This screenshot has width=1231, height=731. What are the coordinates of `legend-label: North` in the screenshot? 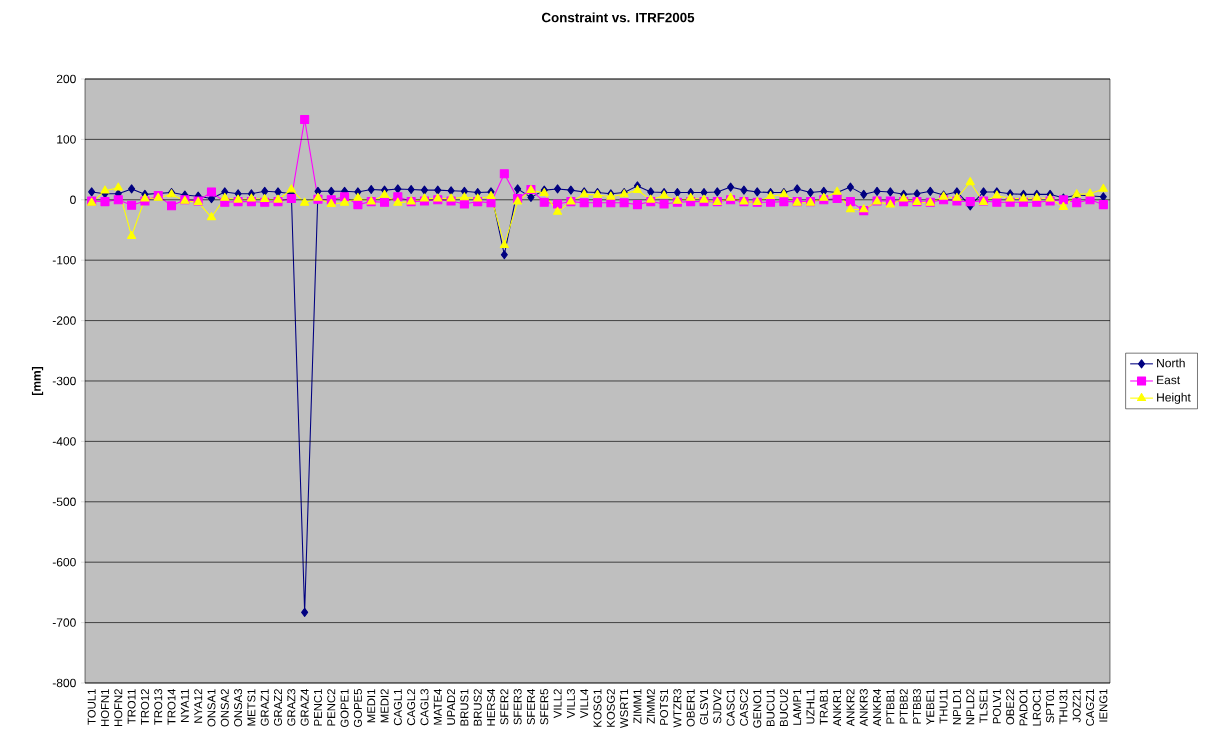 It's located at (1171, 363).